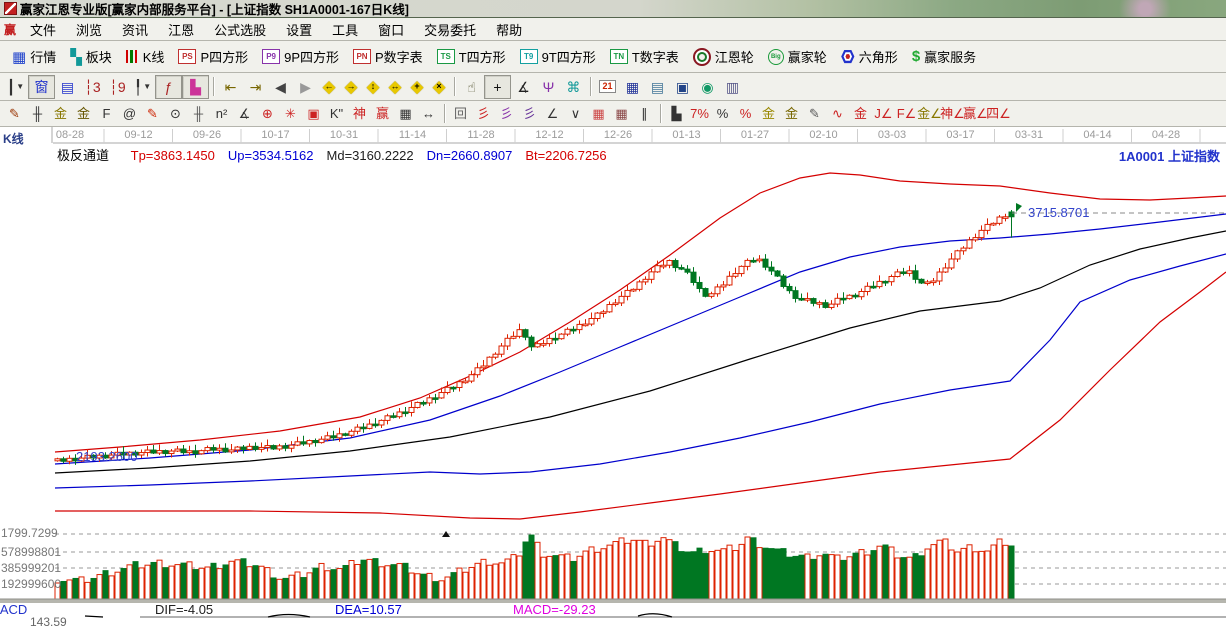 This screenshot has height=629, width=1226. Describe the element at coordinates (359, 114) in the screenshot. I see `draw-shen-tool: 神` at that location.